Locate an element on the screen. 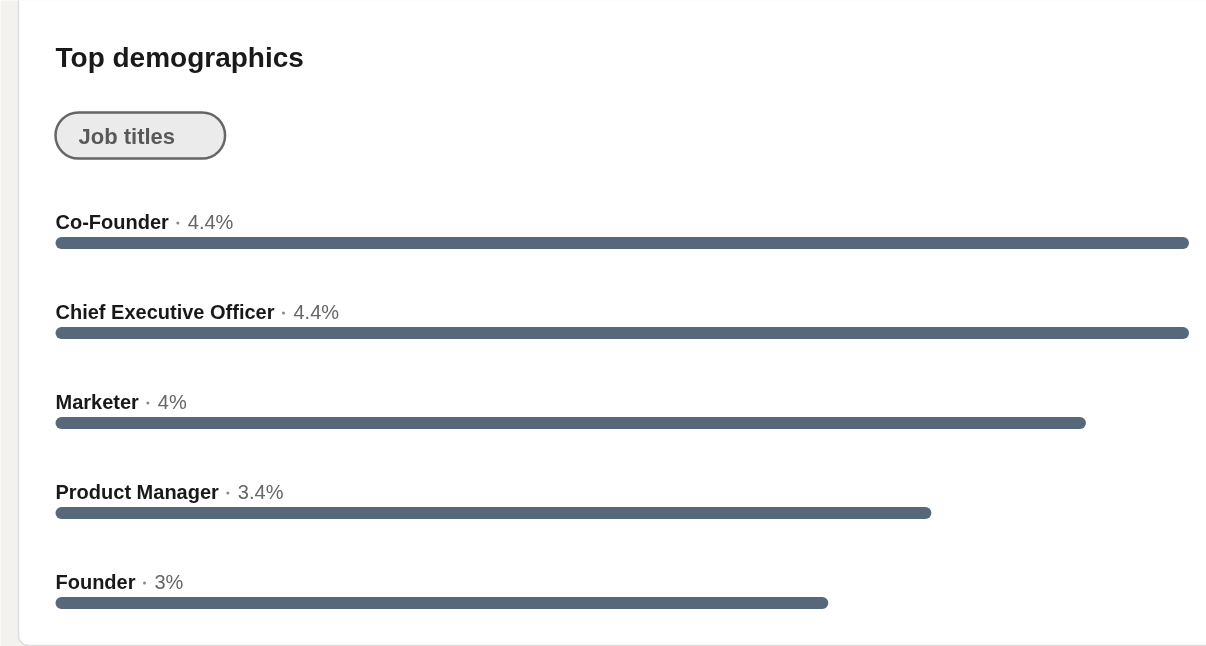  chart-title: Top demographics is located at coordinates (179, 57).